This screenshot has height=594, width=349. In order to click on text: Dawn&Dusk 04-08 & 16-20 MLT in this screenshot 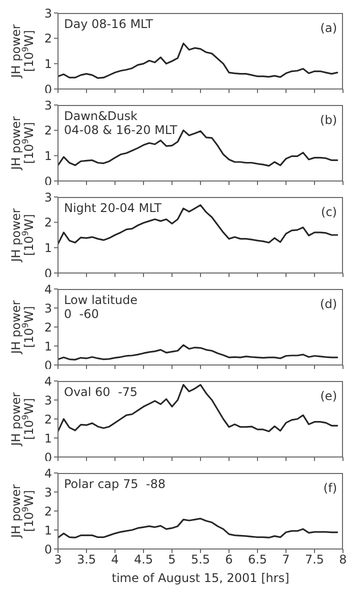, I will do `click(121, 123)`.